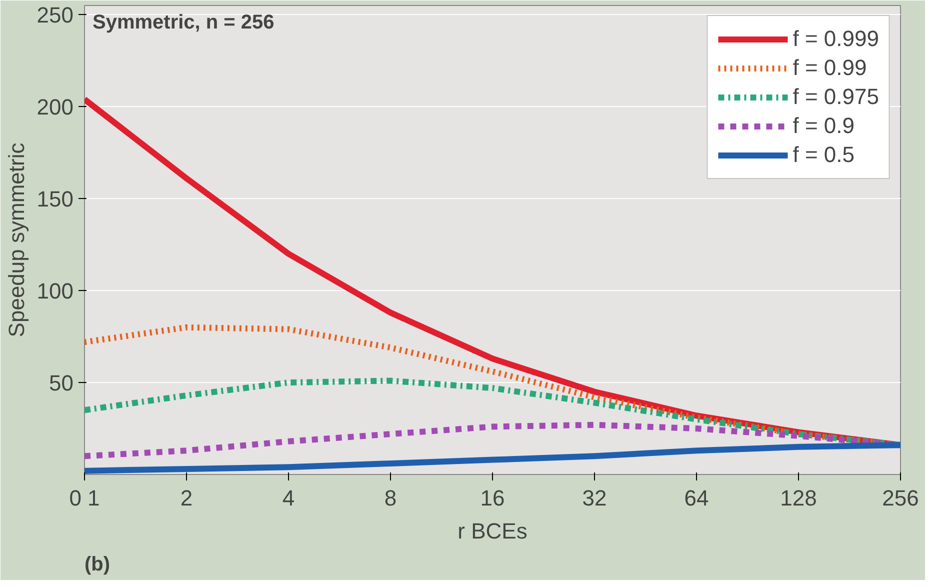 Image resolution: width=931 pixels, height=587 pixels. What do you see at coordinates (55, 107) in the screenshot?
I see `y-tick-label: 200` at bounding box center [55, 107].